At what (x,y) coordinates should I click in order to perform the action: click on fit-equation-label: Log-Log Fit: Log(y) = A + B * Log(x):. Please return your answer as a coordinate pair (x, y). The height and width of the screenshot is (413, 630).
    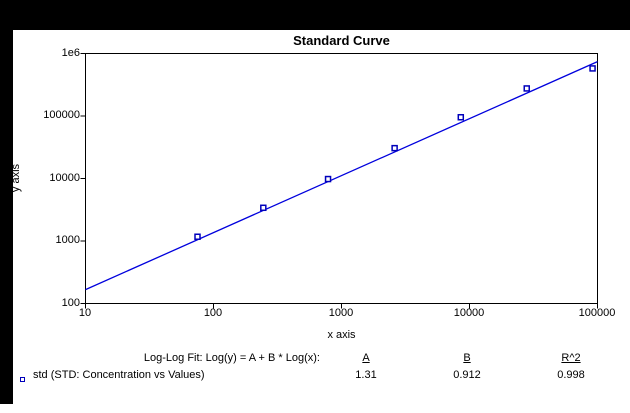
    Looking at the image, I should click on (231, 358).